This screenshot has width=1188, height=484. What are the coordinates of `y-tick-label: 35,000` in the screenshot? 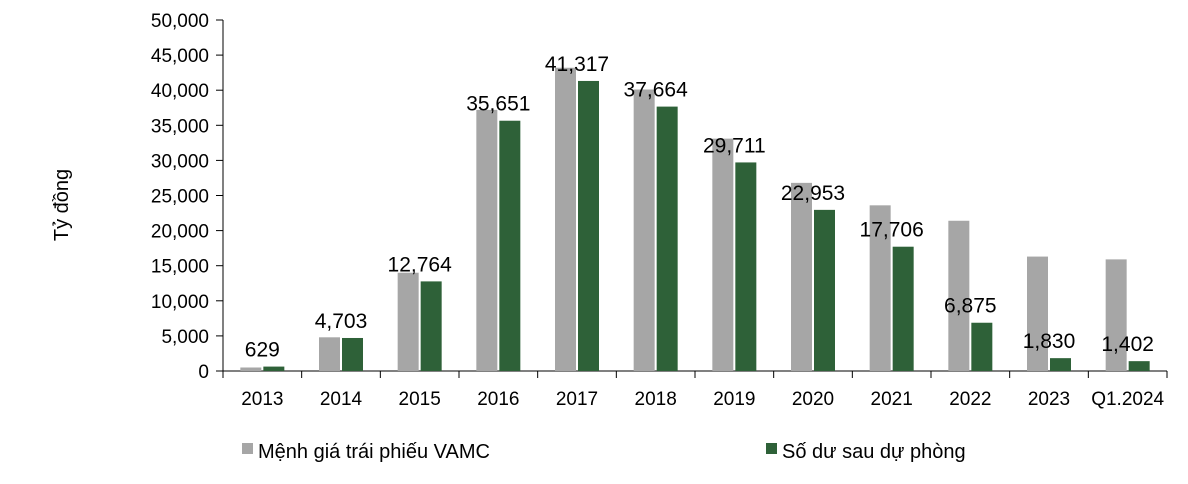 It's located at (180, 126).